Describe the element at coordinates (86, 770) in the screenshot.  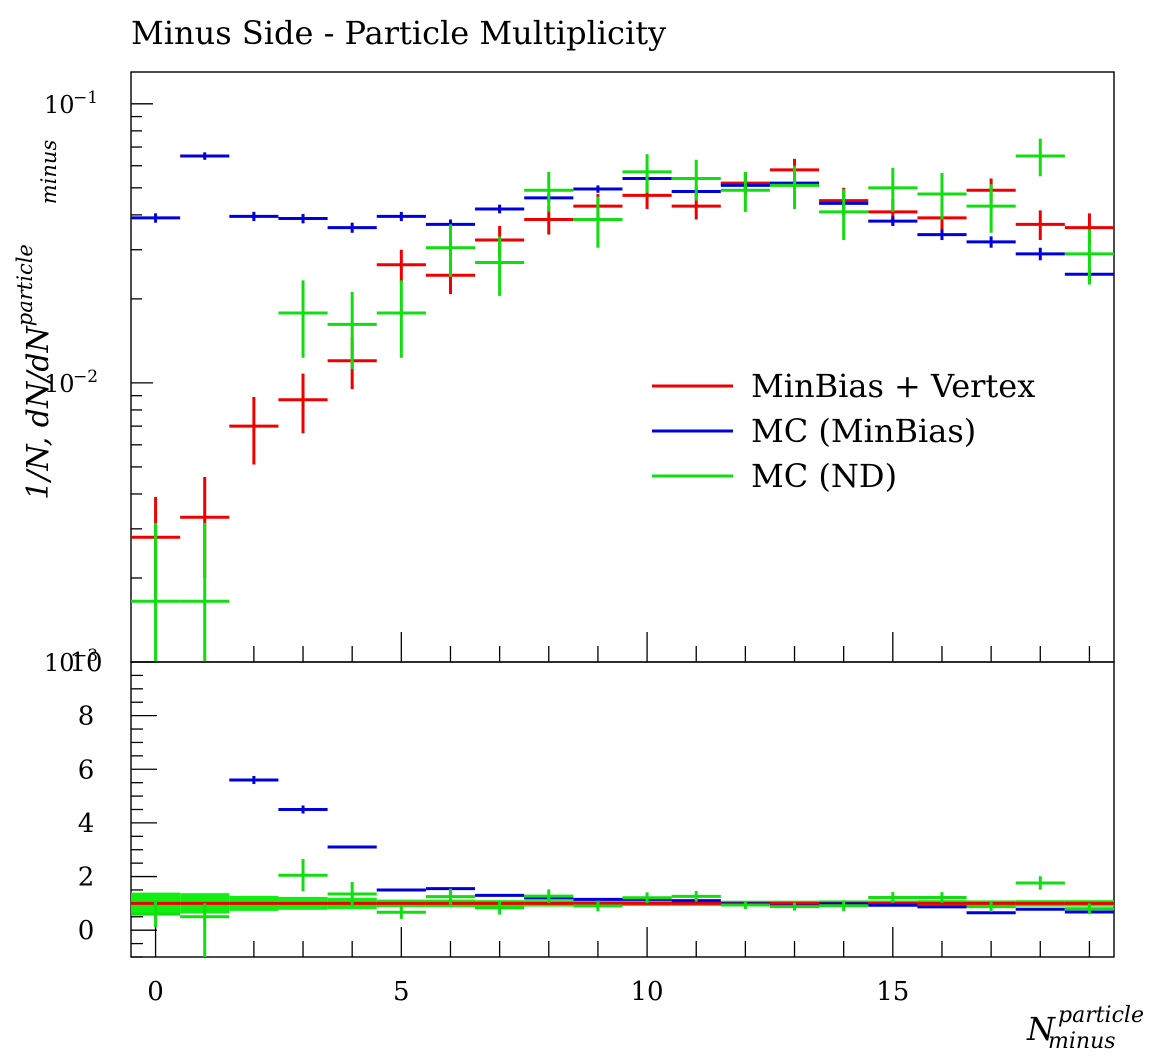
I see `ratio-y-tick-label: 6` at that location.